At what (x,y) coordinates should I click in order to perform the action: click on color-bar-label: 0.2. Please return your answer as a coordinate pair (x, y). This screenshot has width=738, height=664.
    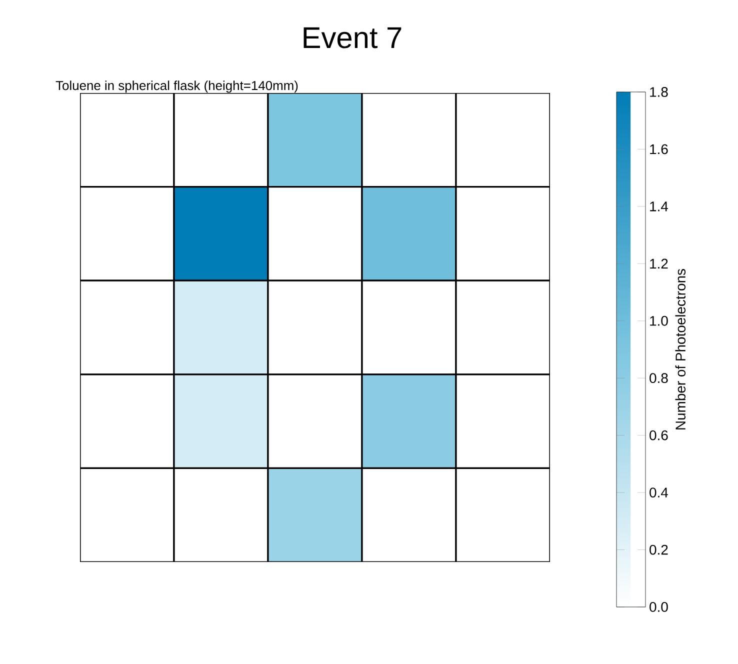
    Looking at the image, I should click on (659, 549).